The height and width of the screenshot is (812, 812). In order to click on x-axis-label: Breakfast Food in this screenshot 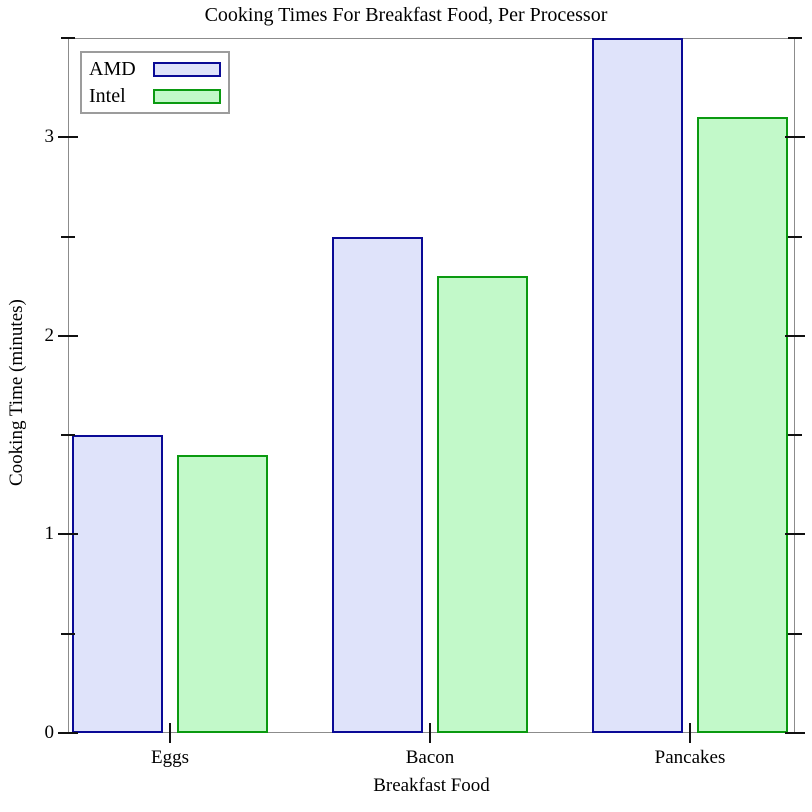, I will do `click(431, 785)`.